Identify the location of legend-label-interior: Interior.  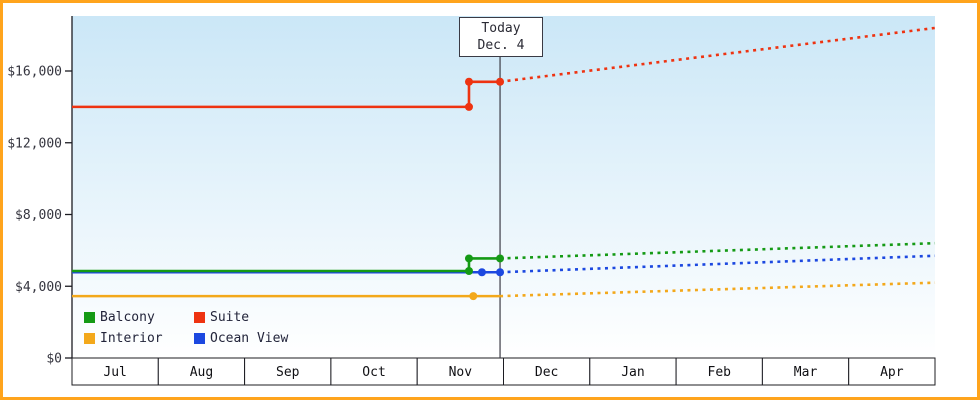
(131, 338).